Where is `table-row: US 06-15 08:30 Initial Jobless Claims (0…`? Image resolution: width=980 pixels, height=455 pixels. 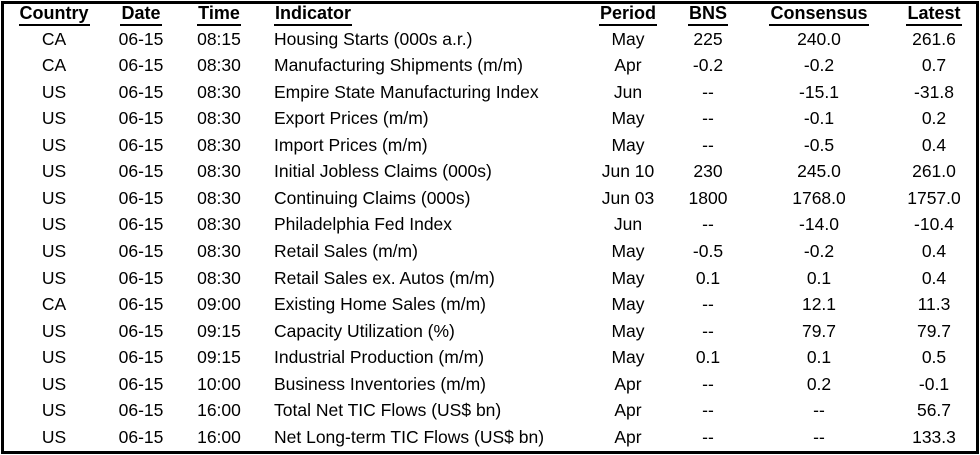 table-row: US 06-15 08:30 Initial Jobless Claims (0… is located at coordinates (490, 172).